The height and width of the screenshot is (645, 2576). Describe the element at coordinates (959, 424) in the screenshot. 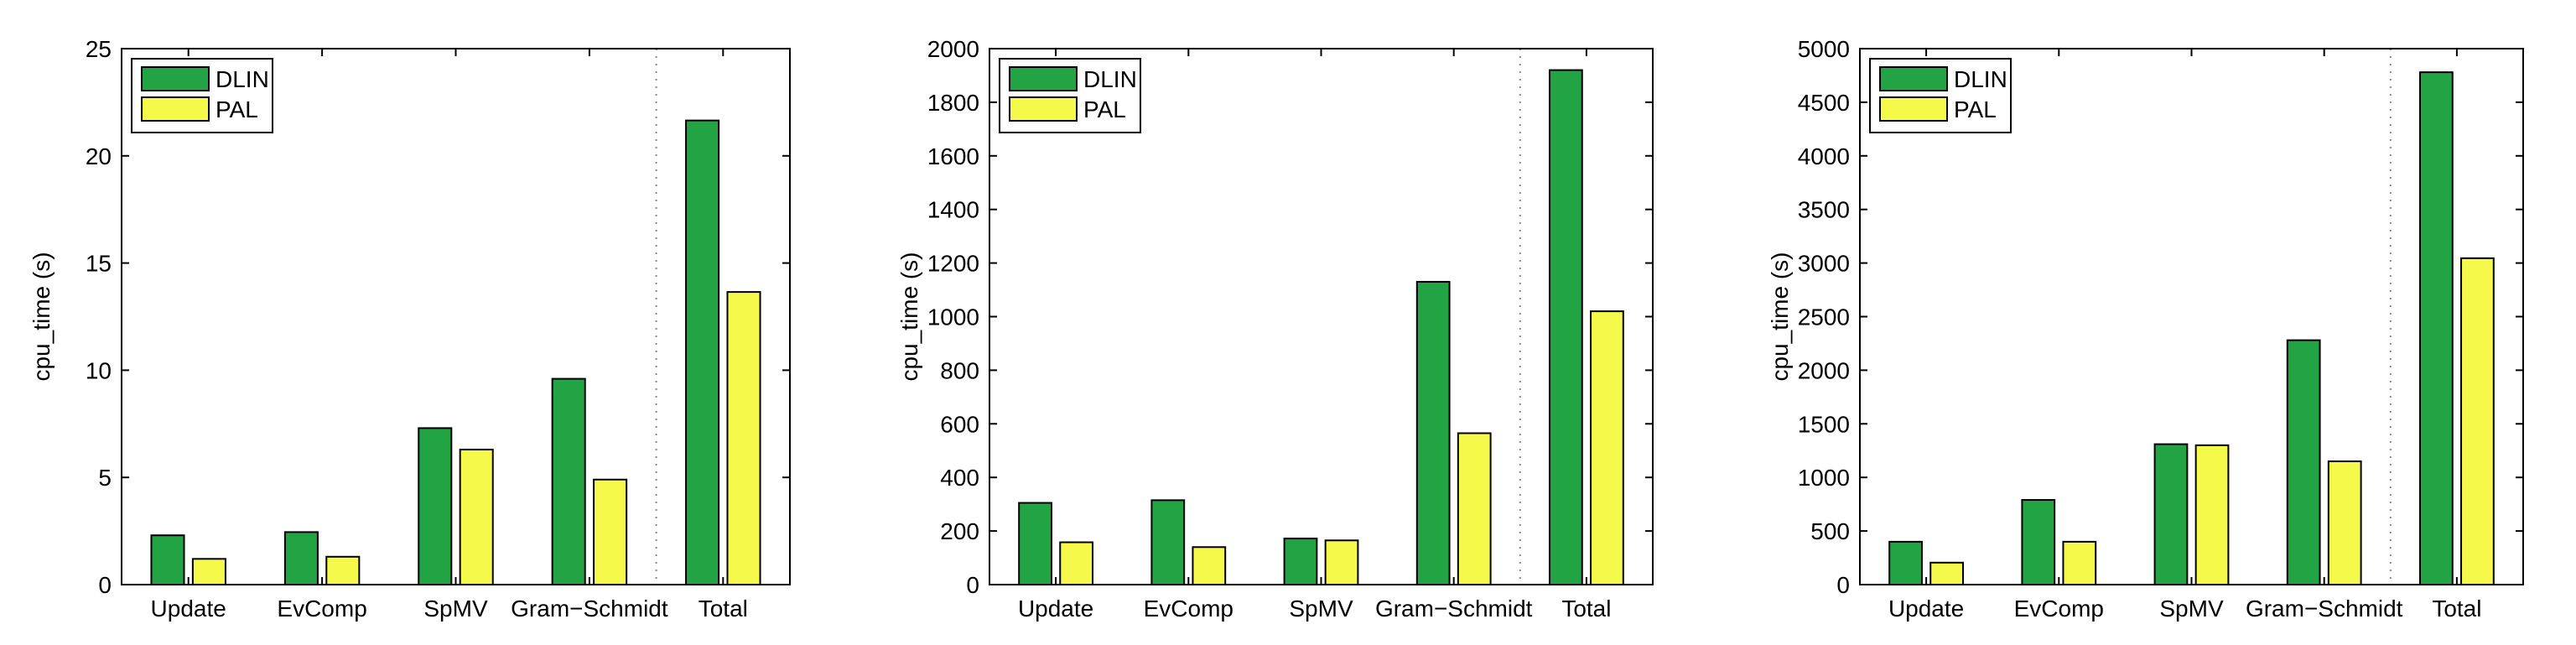

I see `y-tick-label: 600` at that location.